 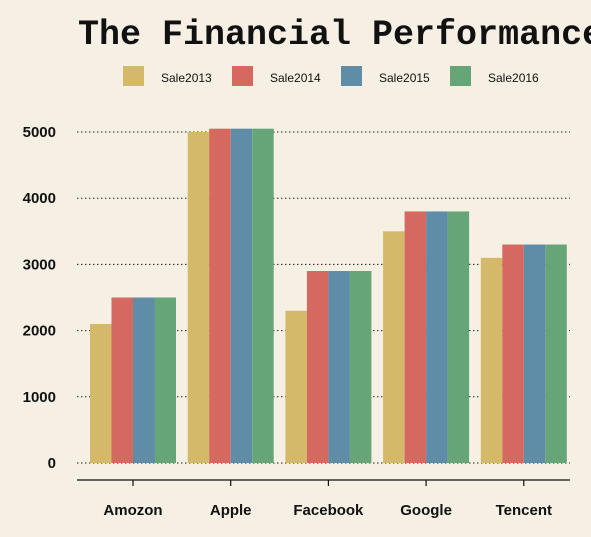 What do you see at coordinates (524, 510) in the screenshot?
I see `x-tick-label: Tencent` at bounding box center [524, 510].